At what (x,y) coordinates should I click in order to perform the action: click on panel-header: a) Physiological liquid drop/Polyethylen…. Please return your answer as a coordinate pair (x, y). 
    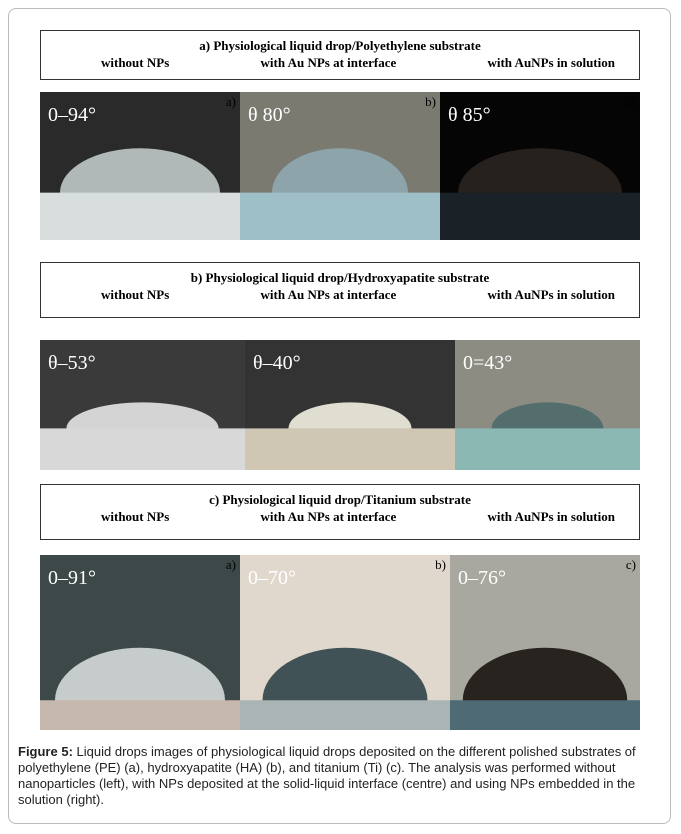
    Looking at the image, I should click on (340, 55).